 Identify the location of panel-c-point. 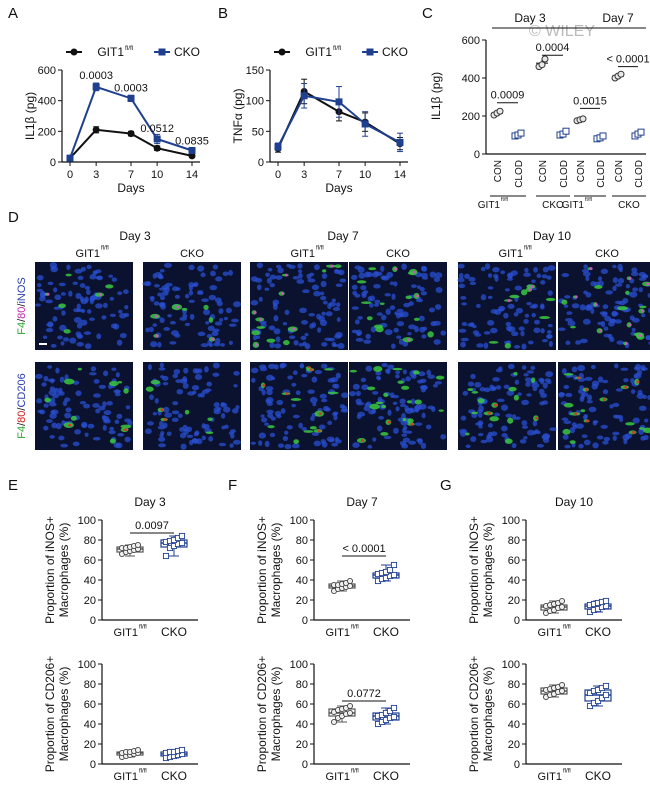
(641, 132).